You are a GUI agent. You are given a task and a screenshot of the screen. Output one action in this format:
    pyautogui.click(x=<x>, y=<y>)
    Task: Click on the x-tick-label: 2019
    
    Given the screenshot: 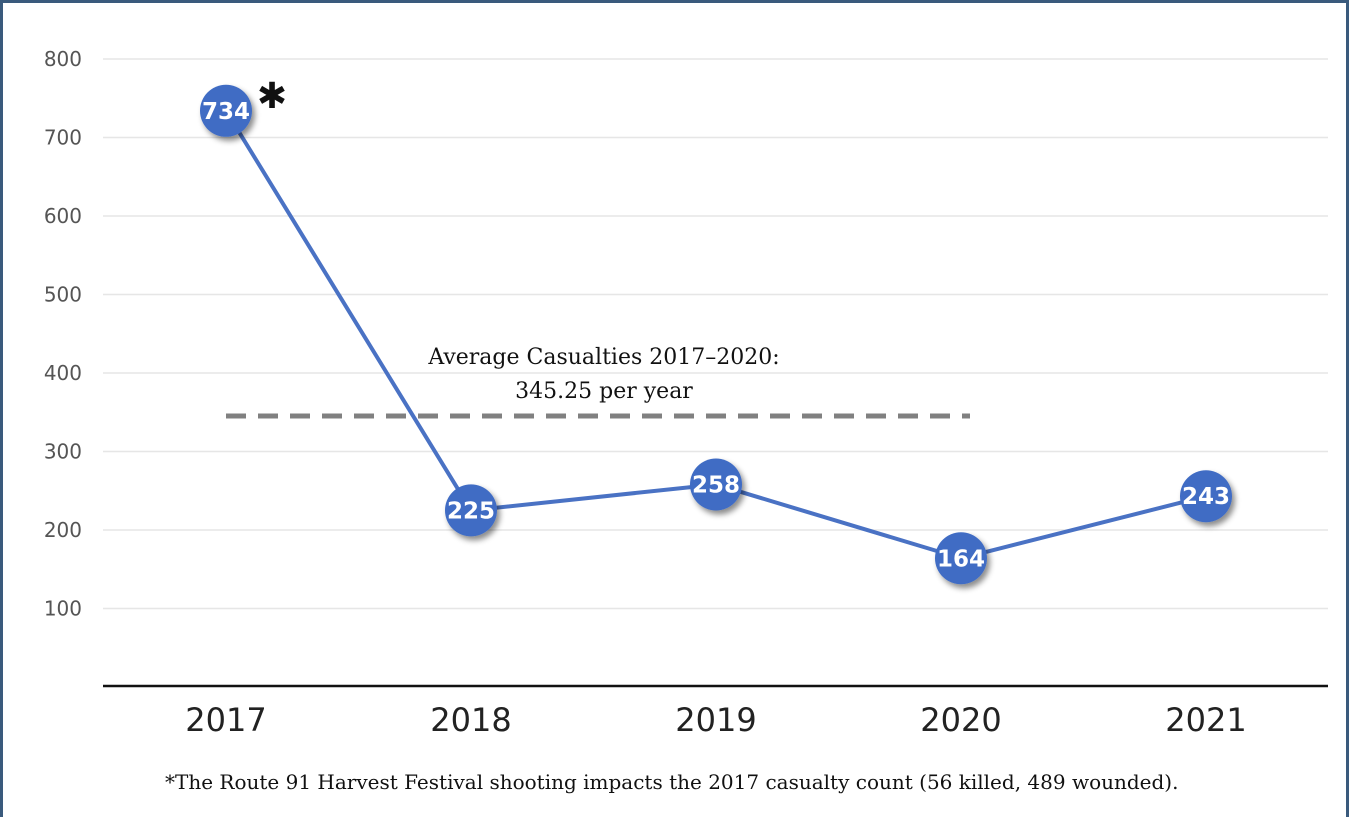 What is the action you would take?
    pyautogui.click(x=715, y=720)
    